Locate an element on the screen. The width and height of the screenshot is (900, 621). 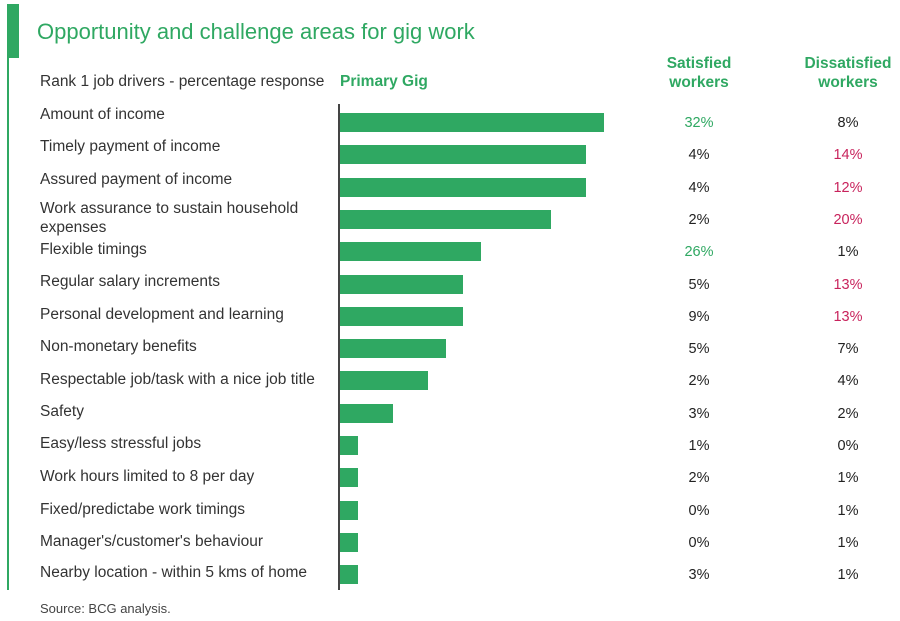
category-label: Easy/less stressful jobs is located at coordinates (121, 443).